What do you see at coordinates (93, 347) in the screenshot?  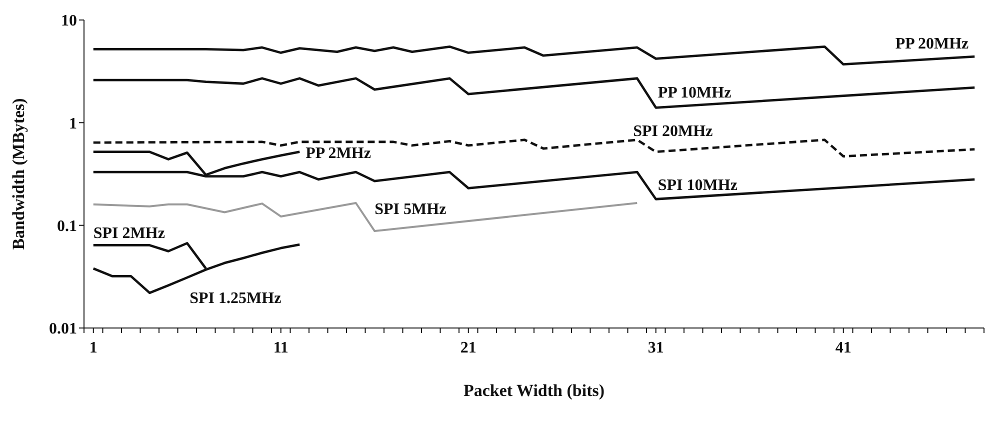 I see `x-tick-label: 1` at bounding box center [93, 347].